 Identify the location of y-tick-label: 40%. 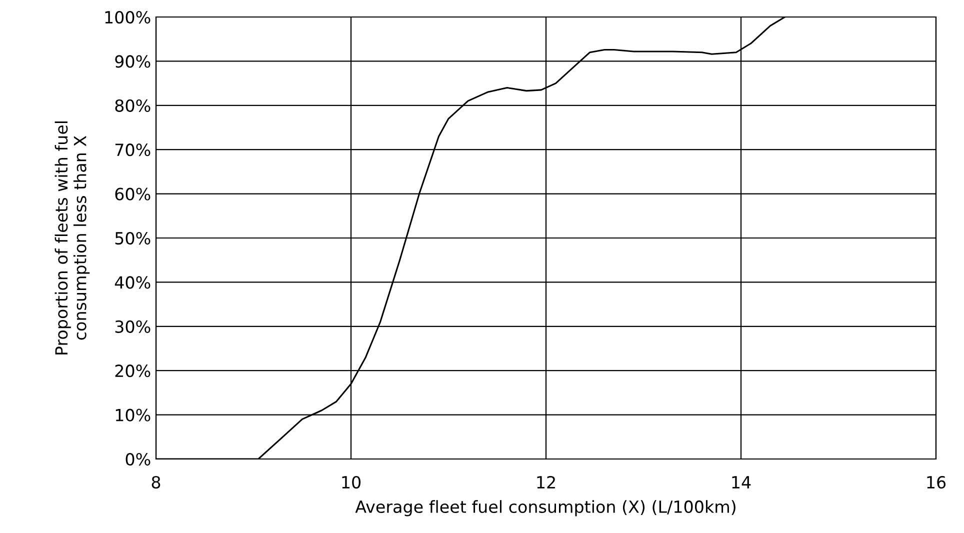
(132, 282).